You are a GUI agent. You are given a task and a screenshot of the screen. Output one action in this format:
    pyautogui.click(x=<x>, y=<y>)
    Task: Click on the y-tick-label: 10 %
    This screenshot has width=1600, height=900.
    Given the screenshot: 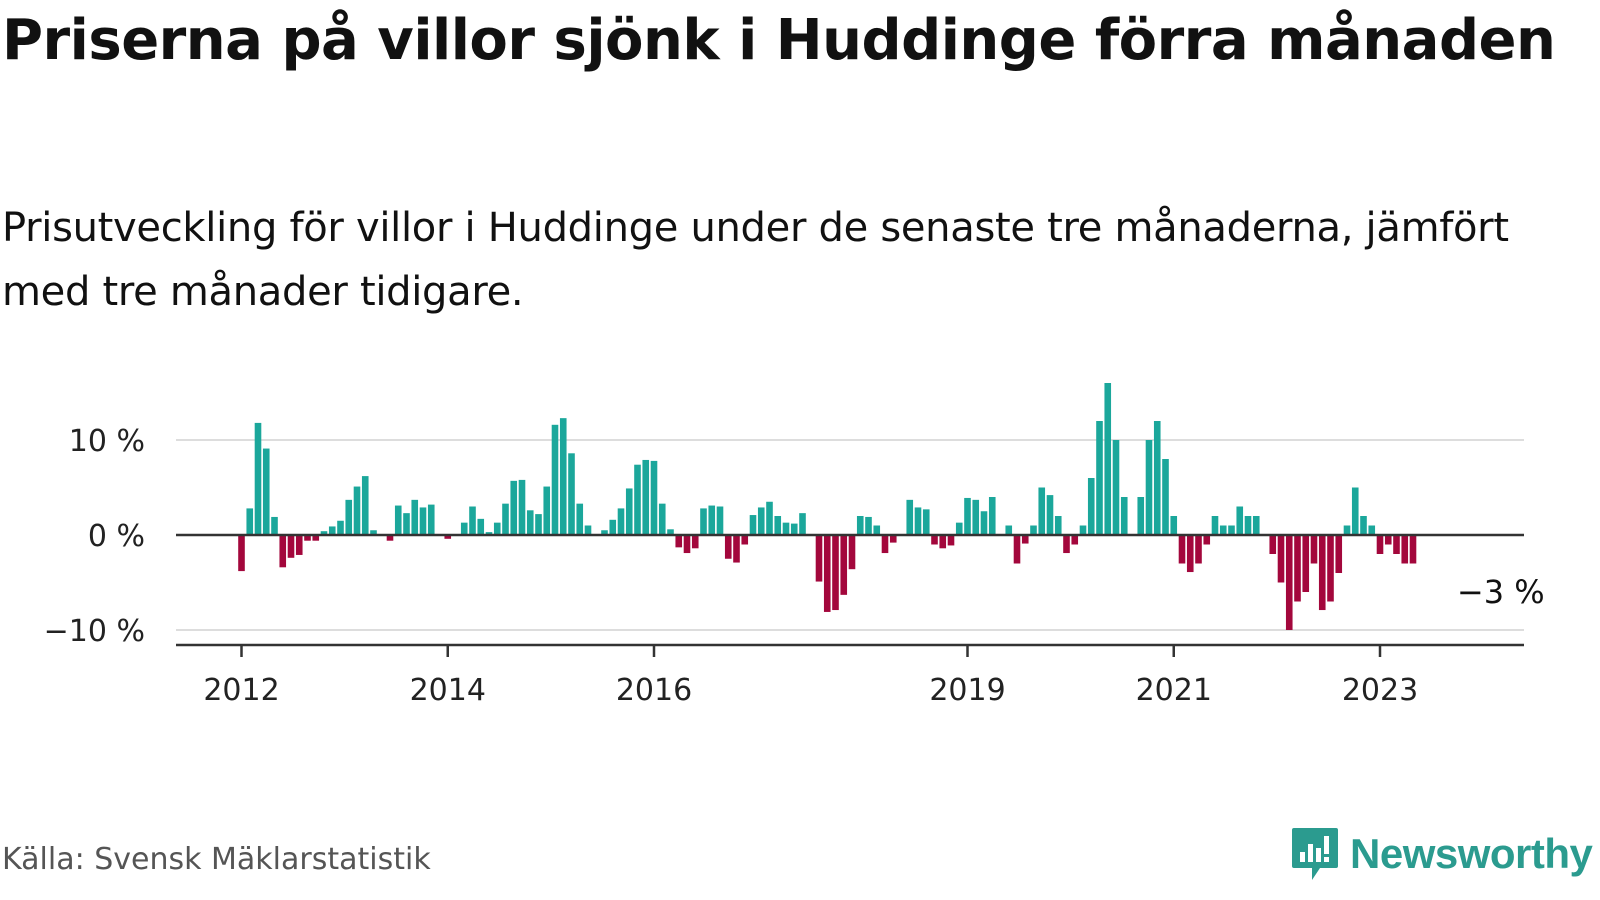 What is the action you would take?
    pyautogui.click(x=107, y=441)
    